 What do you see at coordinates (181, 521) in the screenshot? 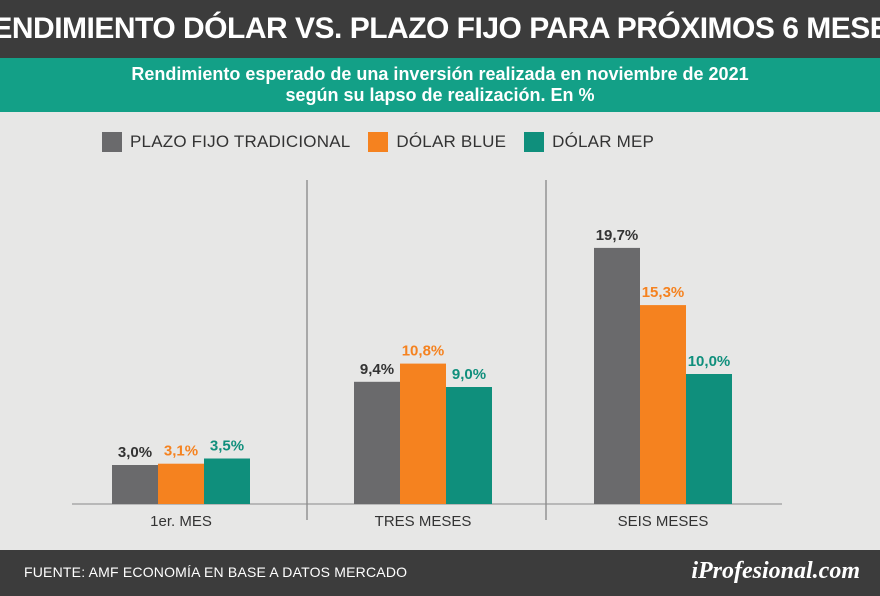
I see `category-label-0: 1er. MES` at bounding box center [181, 521].